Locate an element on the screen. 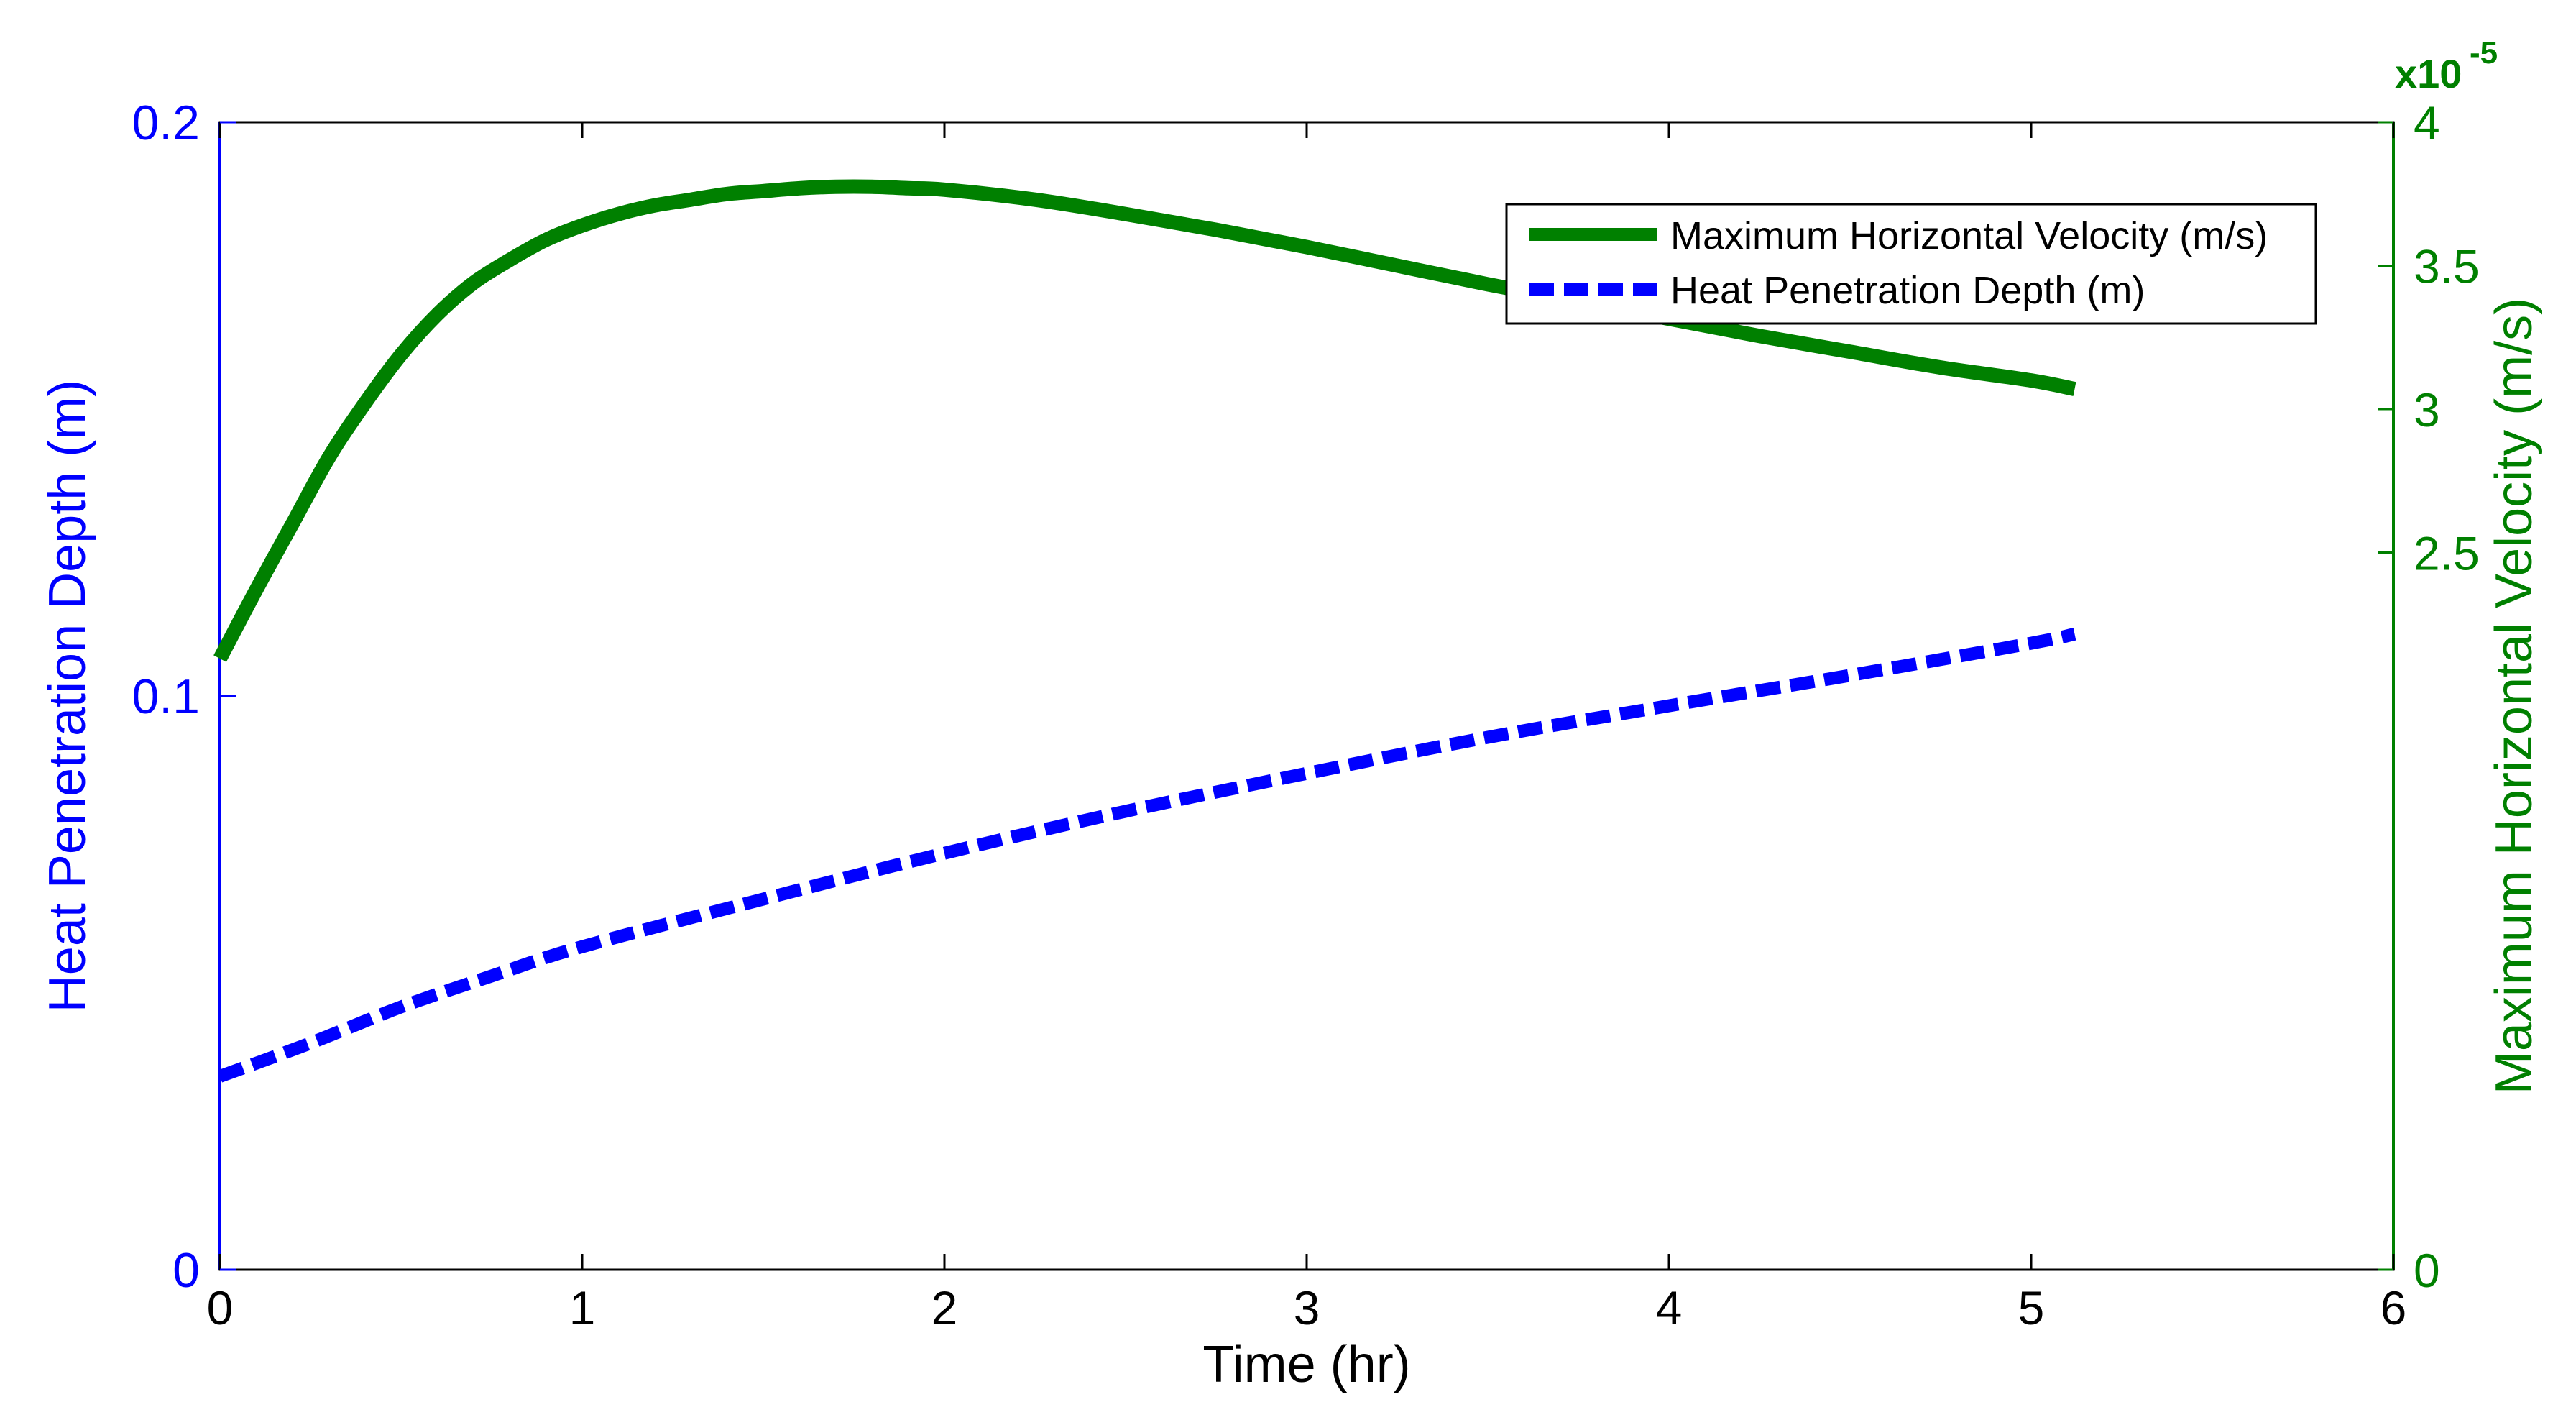  left-y-tick-label: 0.2 is located at coordinates (166, 123).